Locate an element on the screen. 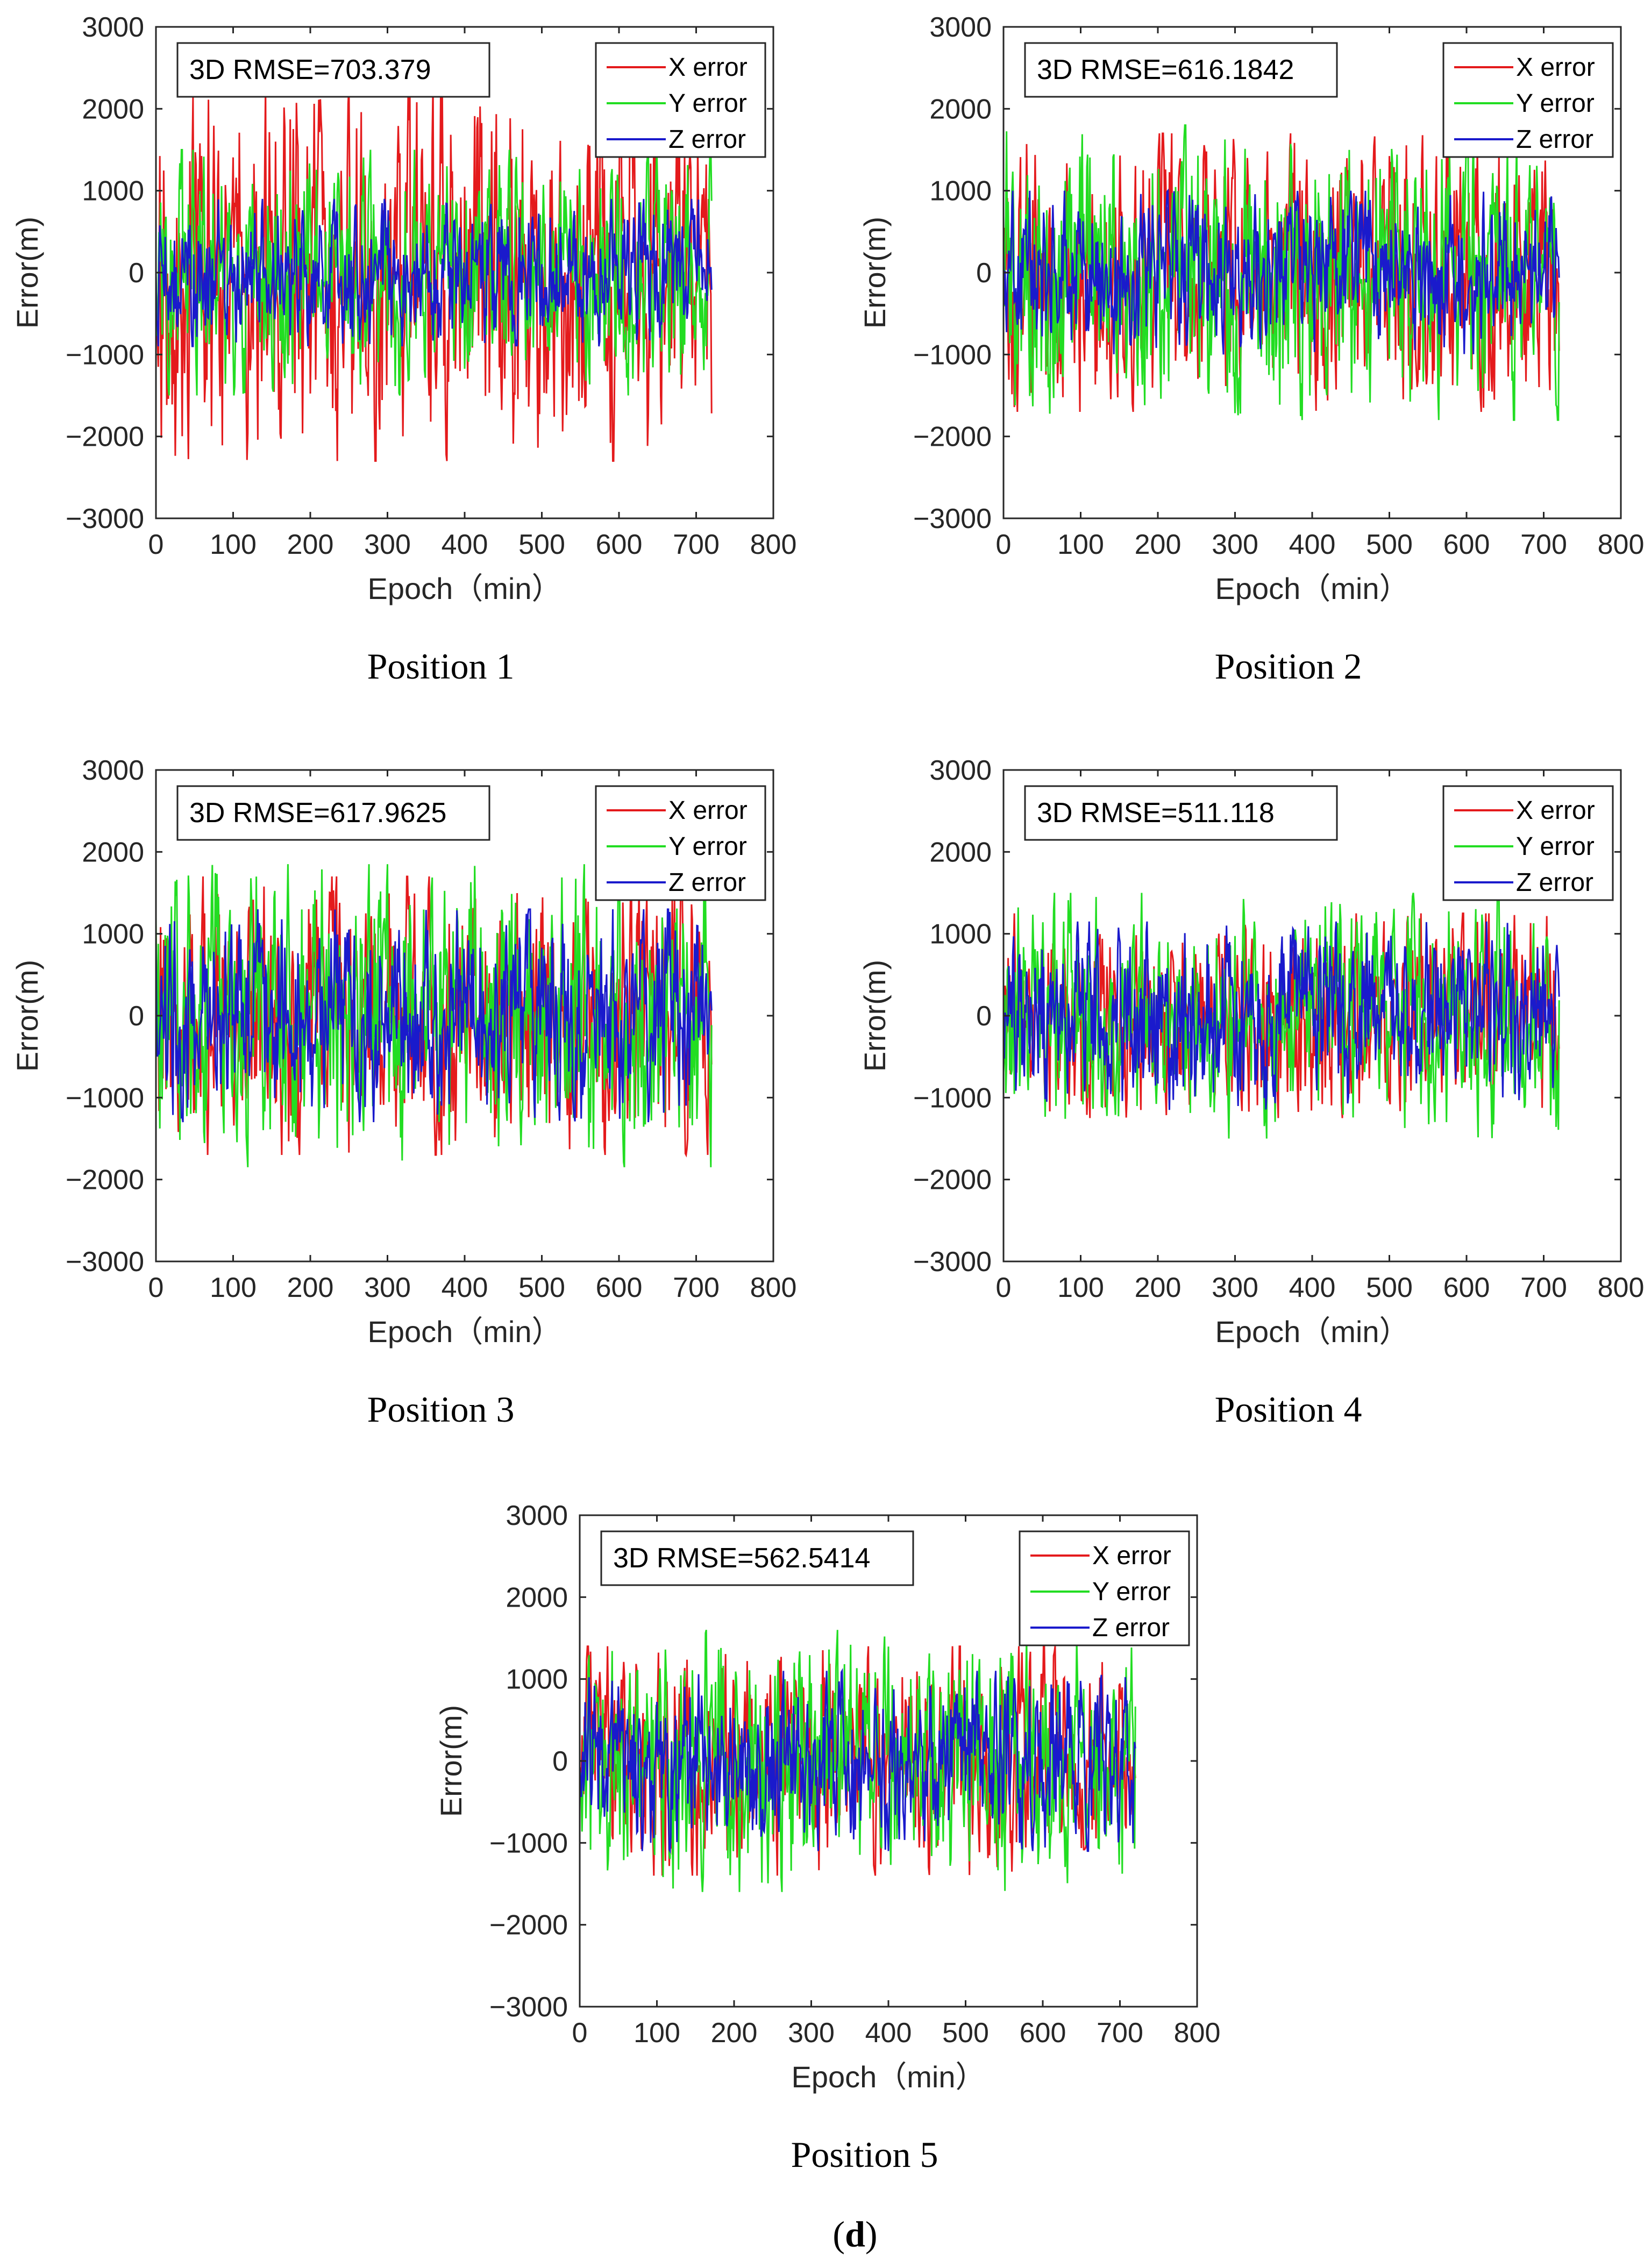 The height and width of the screenshot is (2268, 1644). rmse-box: 3D RMSE=703.379 is located at coordinates (333, 70).